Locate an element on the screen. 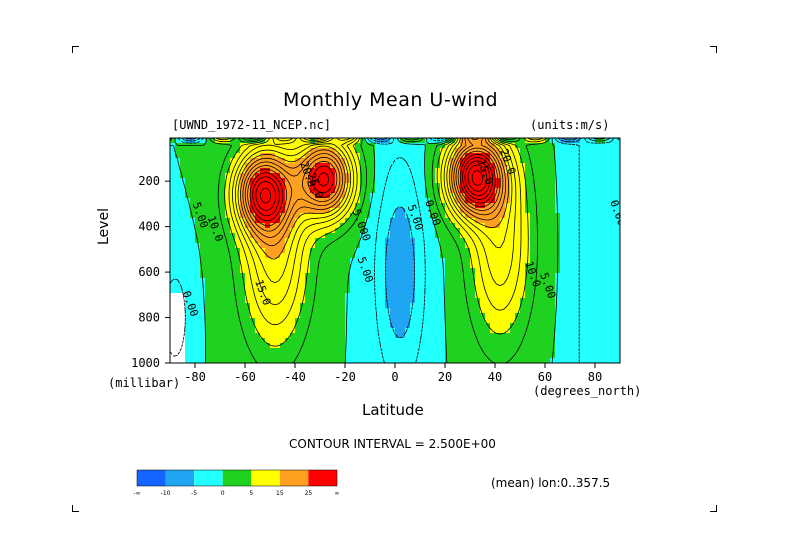  contour-line is located at coordinates (373, 185).